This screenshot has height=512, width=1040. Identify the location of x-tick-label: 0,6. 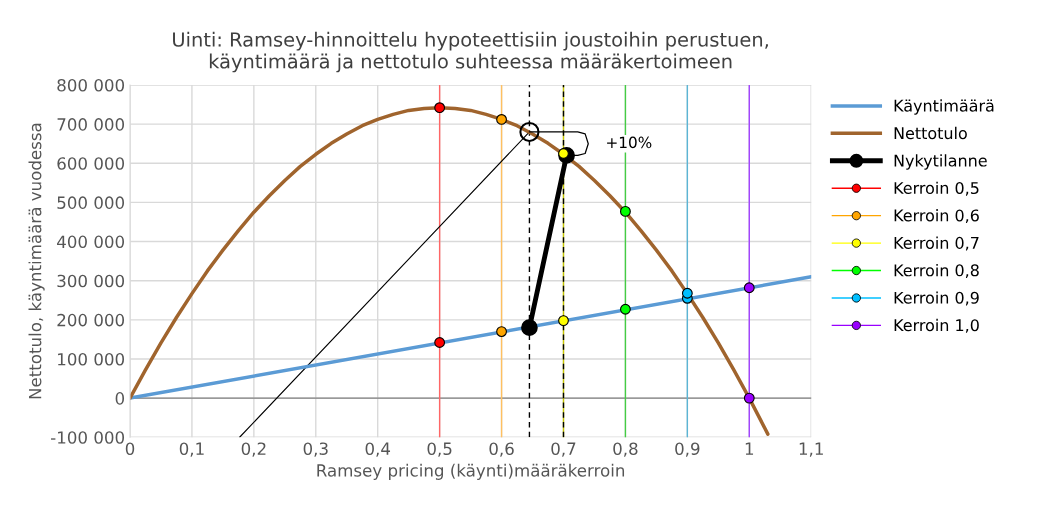
(501, 449).